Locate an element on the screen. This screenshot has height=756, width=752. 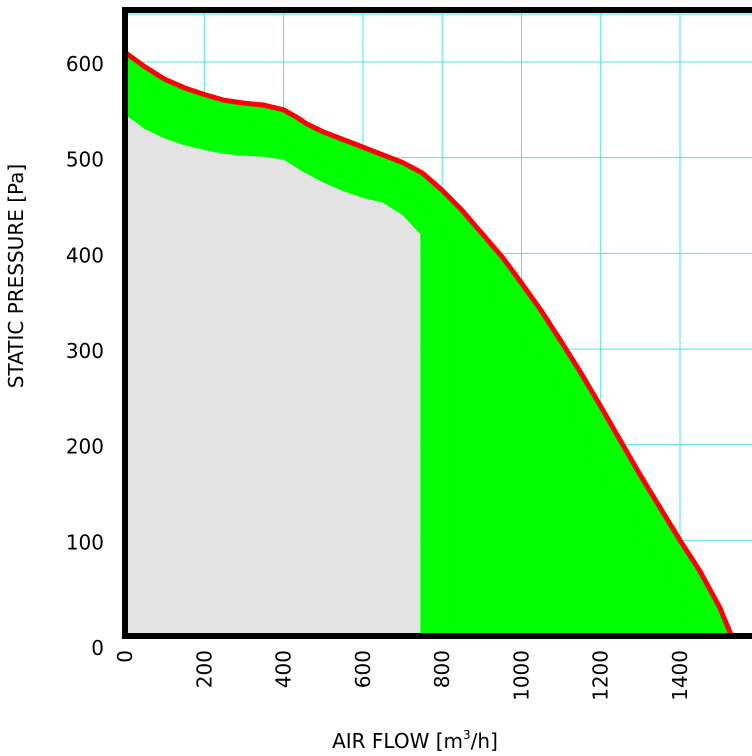
y-tick-label: 200 is located at coordinates (85, 447).